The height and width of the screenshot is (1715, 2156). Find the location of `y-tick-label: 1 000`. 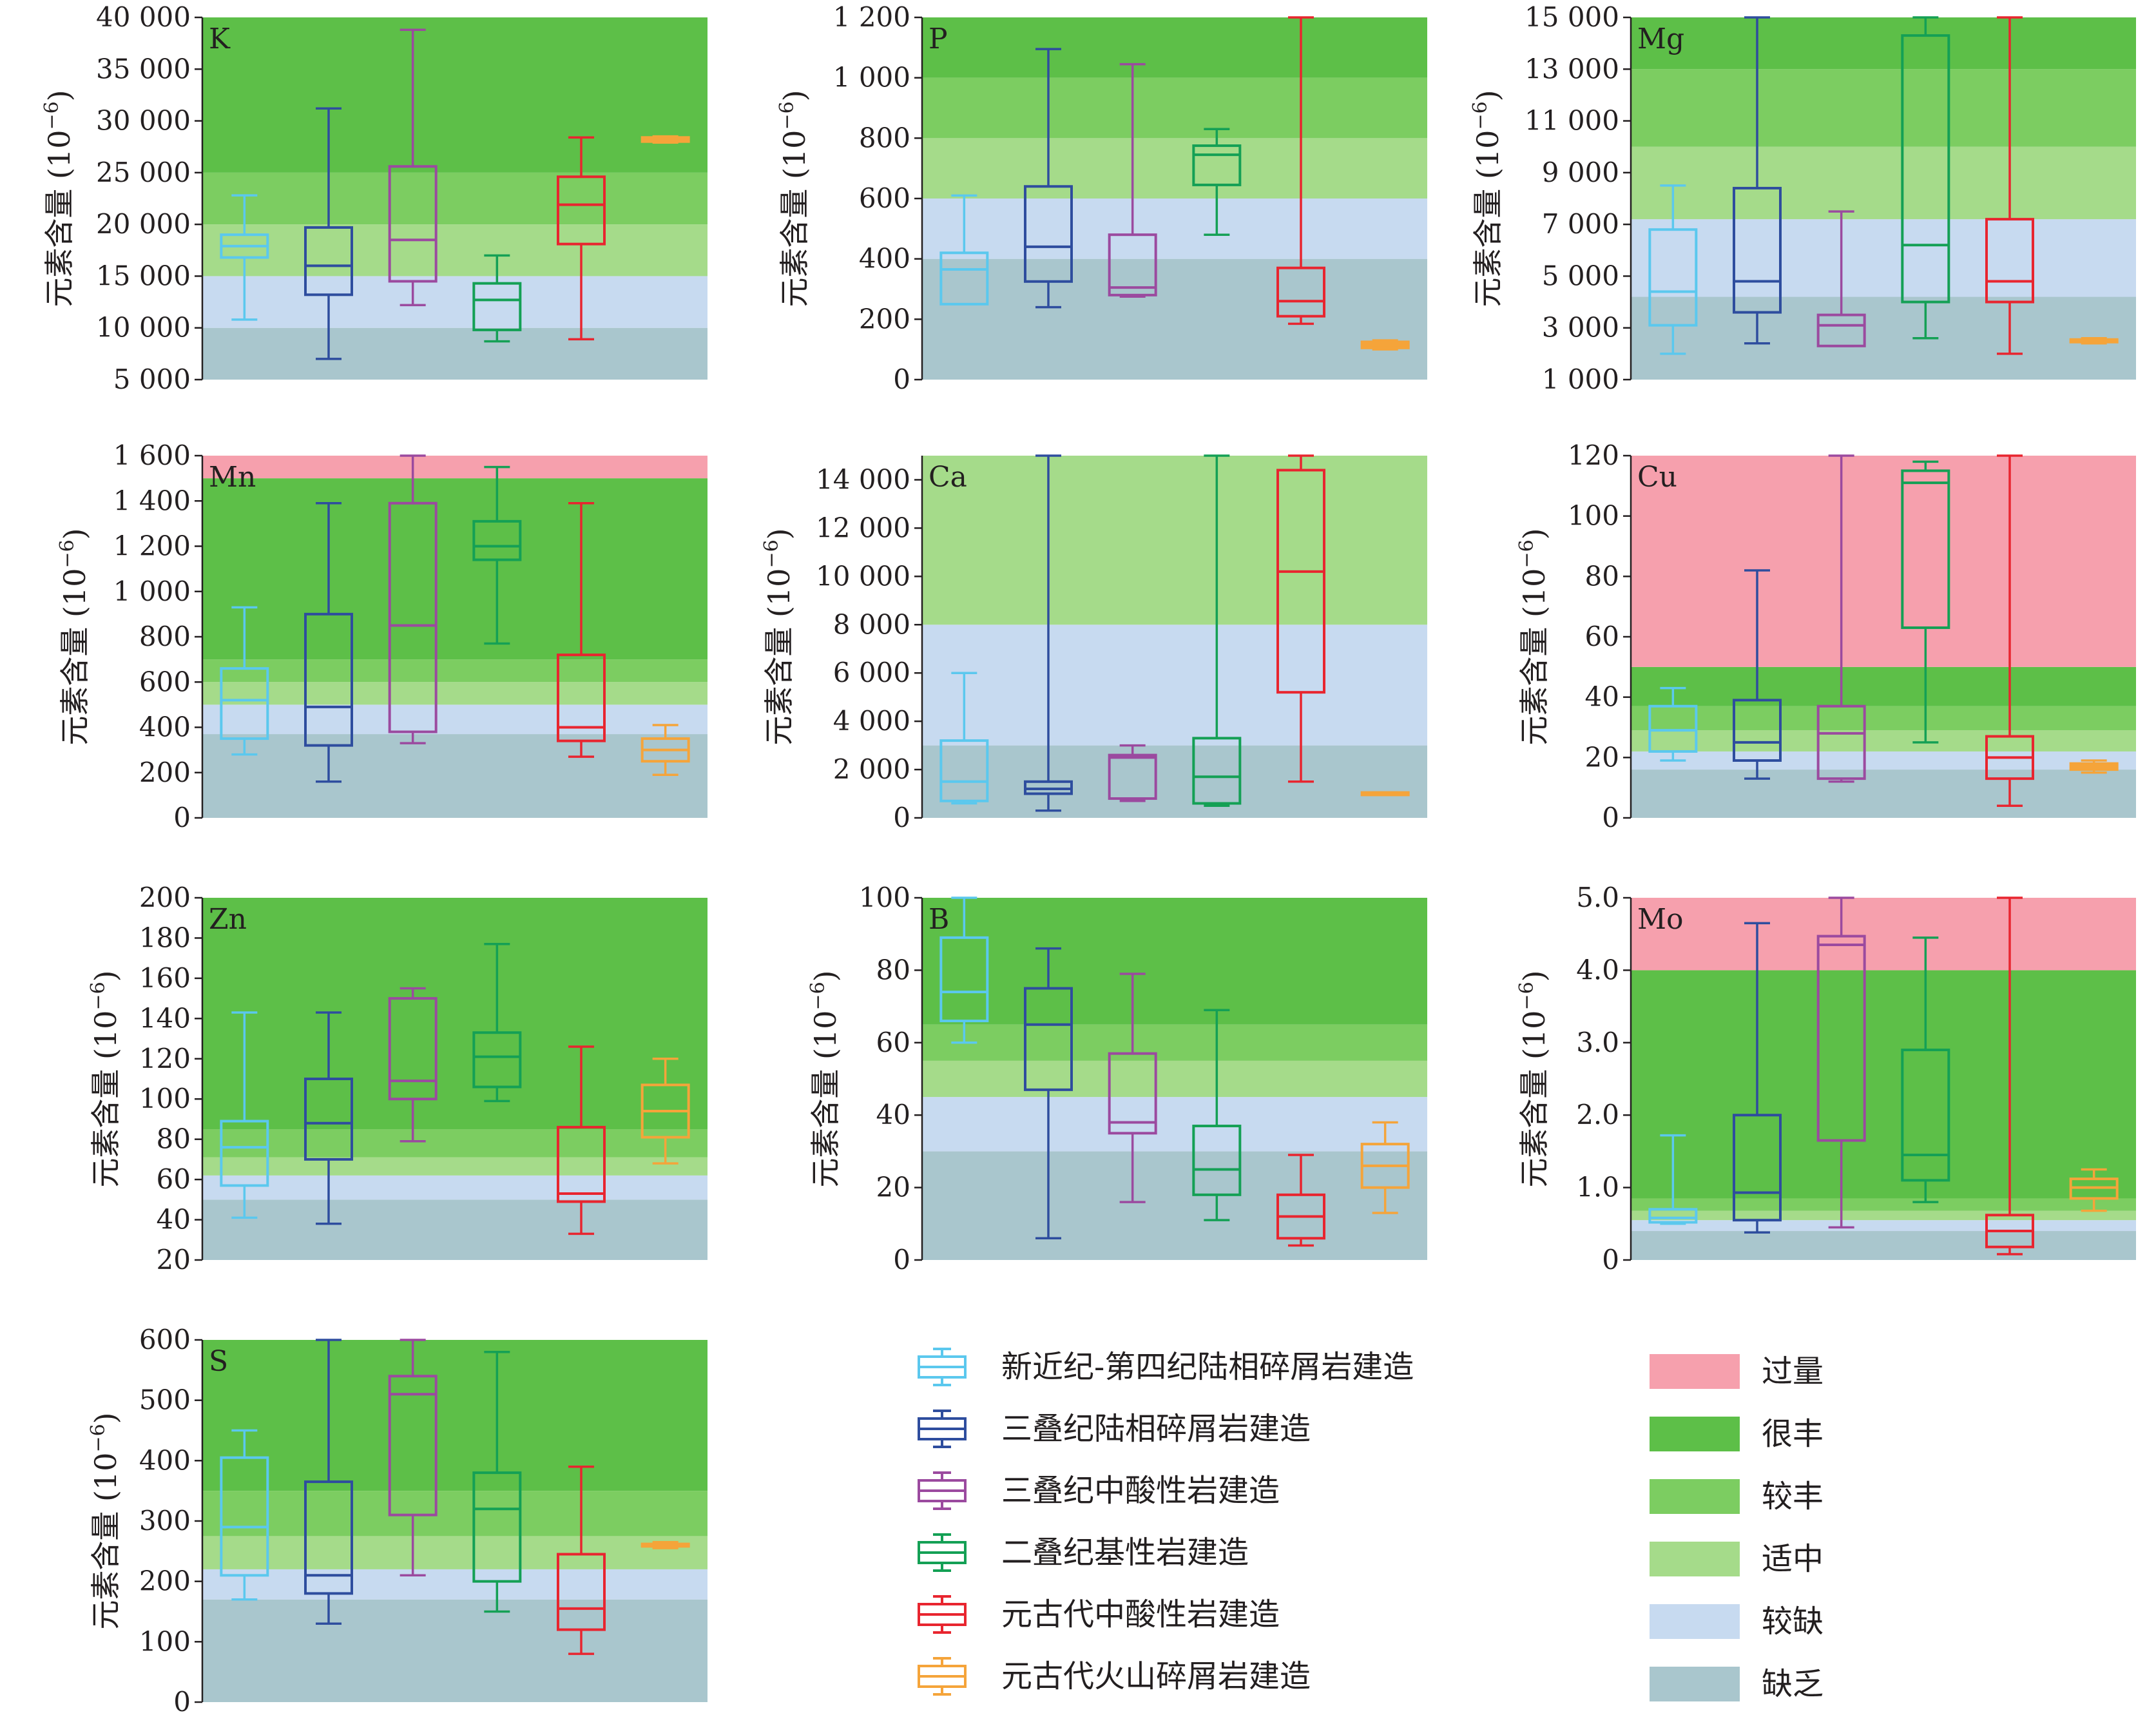

y-tick-label: 1 000 is located at coordinates (152, 591).